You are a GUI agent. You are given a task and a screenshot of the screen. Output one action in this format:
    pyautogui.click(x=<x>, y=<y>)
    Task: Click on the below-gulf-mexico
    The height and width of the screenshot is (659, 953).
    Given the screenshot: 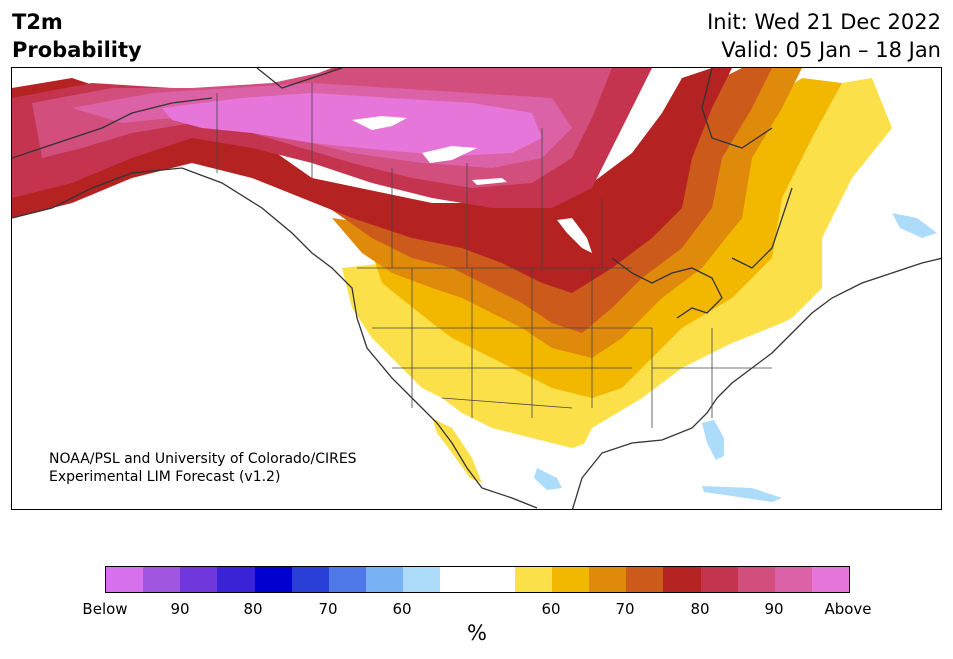 What is the action you would take?
    pyautogui.click(x=548, y=479)
    